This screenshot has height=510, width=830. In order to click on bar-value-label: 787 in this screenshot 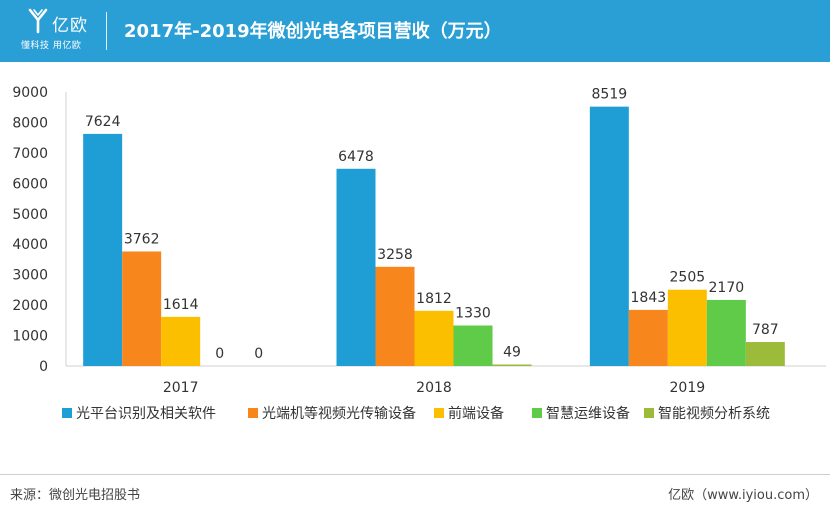, I will do `click(765, 330)`.